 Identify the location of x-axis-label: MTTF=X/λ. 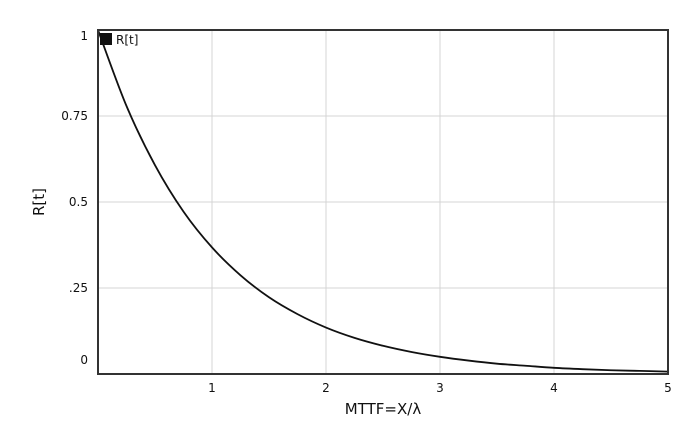
(383, 409).